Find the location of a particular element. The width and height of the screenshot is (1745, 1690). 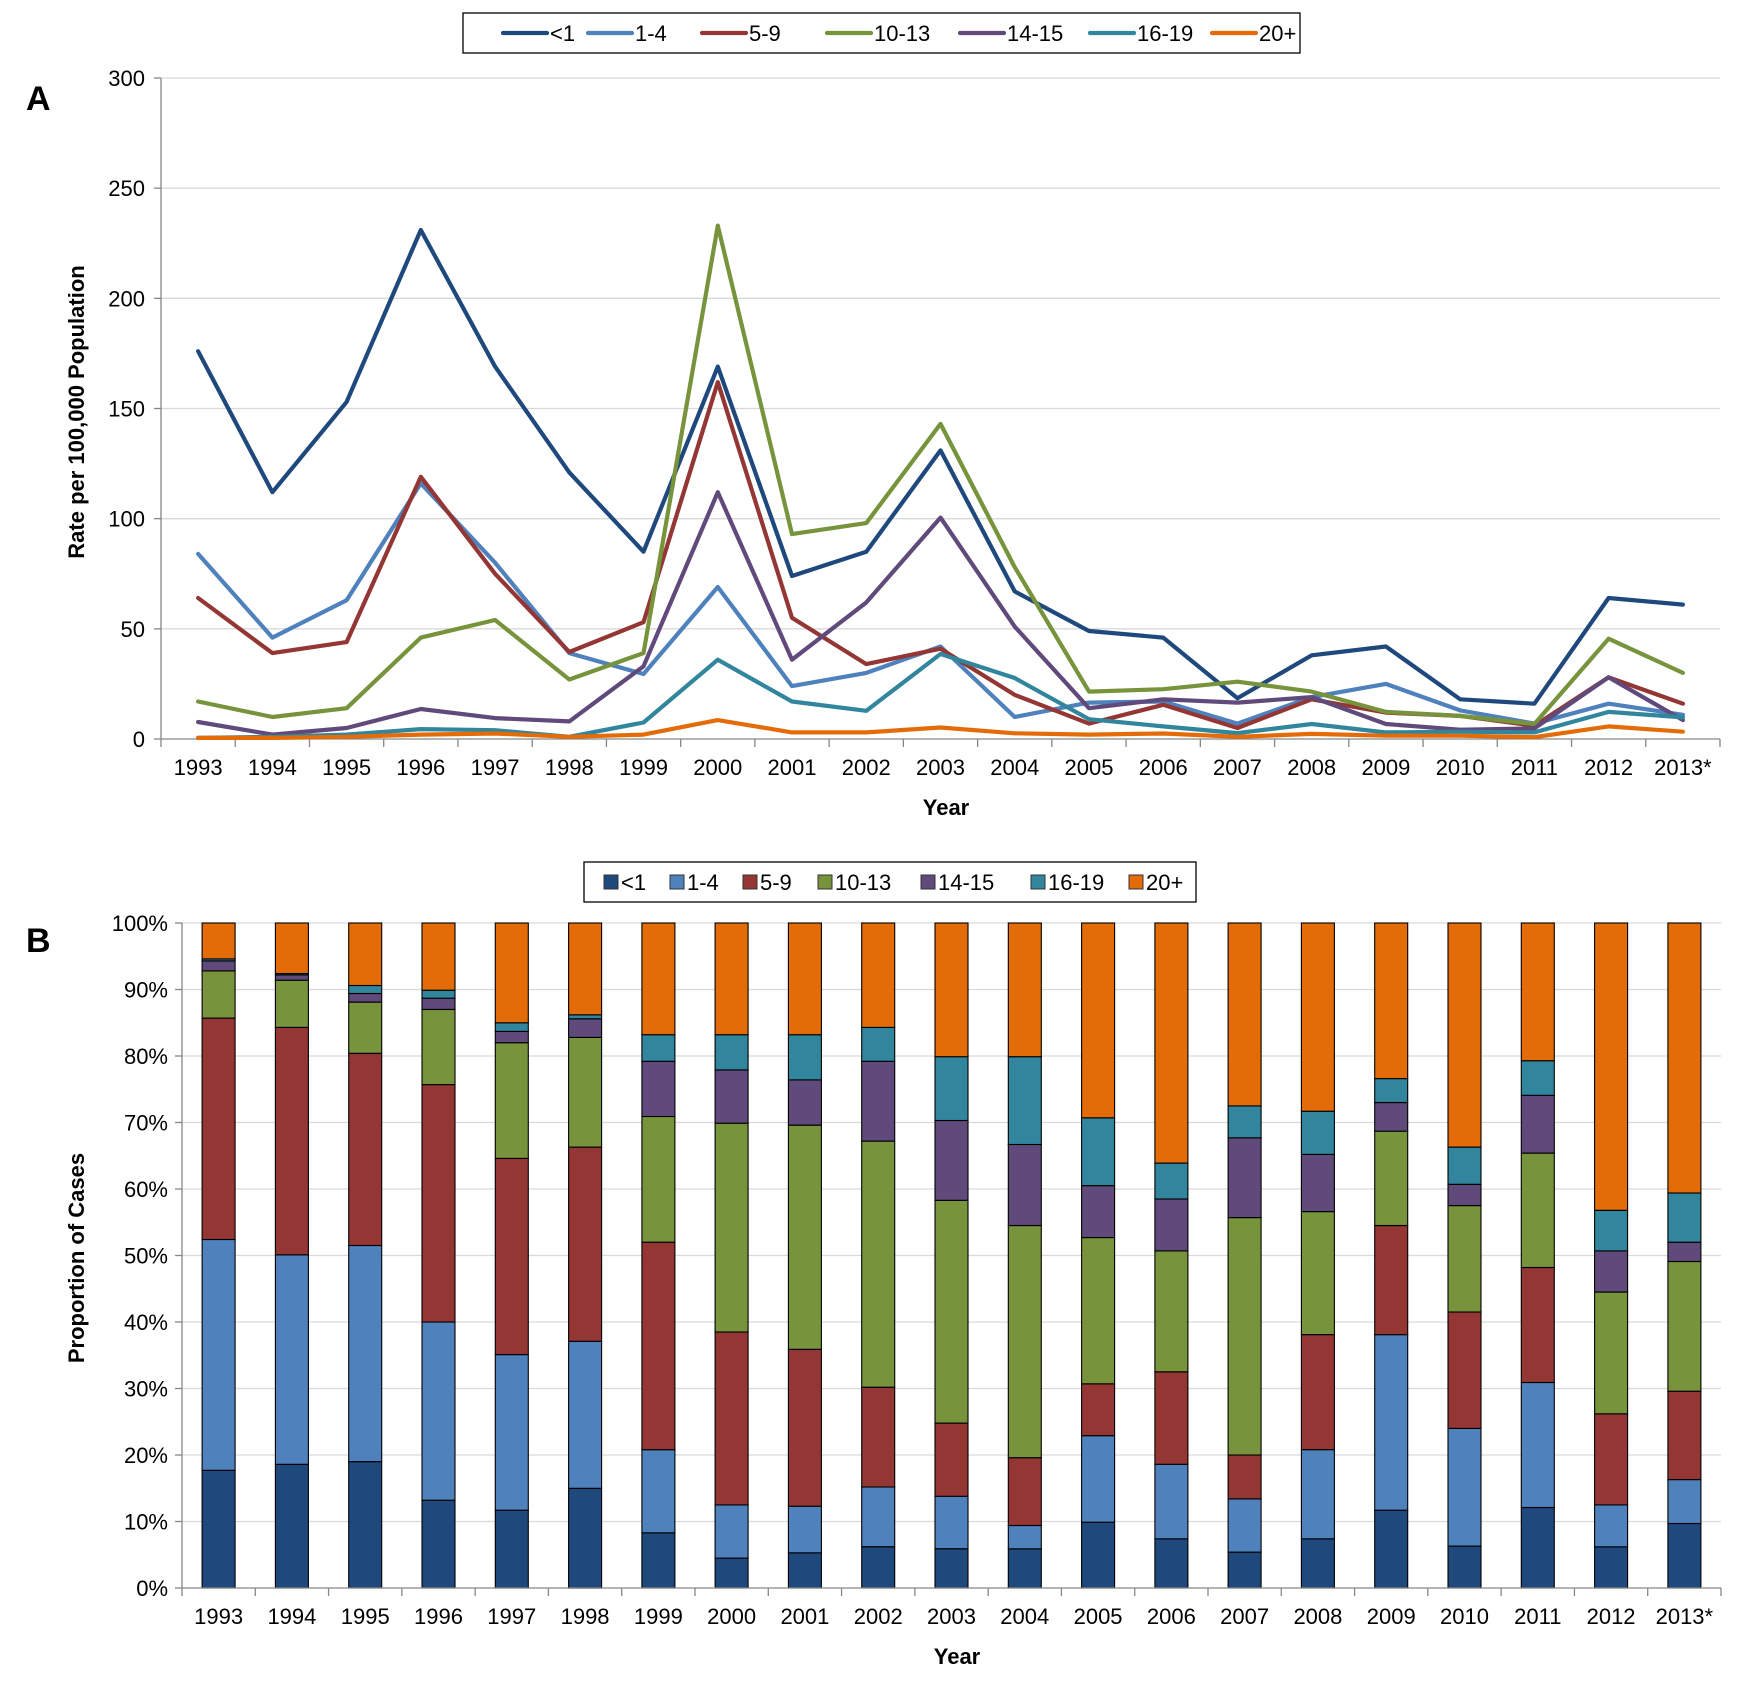

panel-a-y-axis-title: Rate per 100,000 Population is located at coordinates (76, 411).